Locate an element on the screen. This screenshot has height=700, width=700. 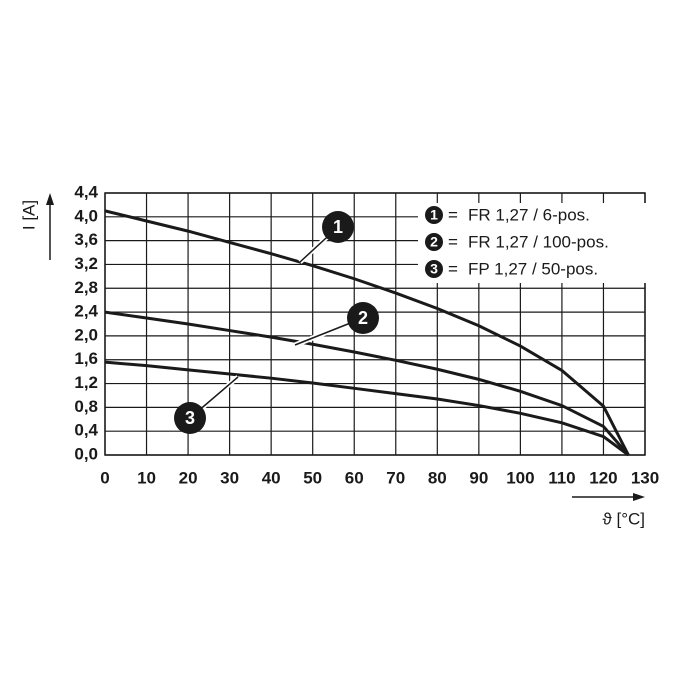
y-axis-label: I [A] is located at coordinates (28, 215).